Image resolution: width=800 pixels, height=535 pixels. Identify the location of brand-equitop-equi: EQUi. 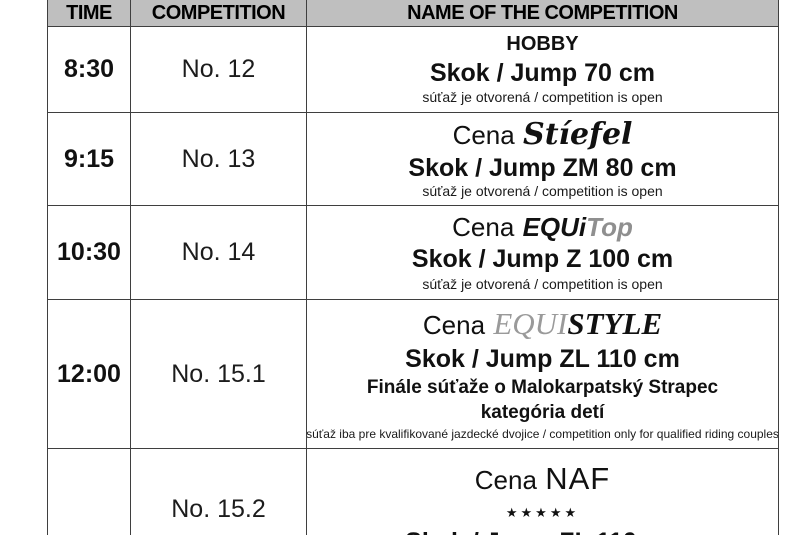
(554, 226).